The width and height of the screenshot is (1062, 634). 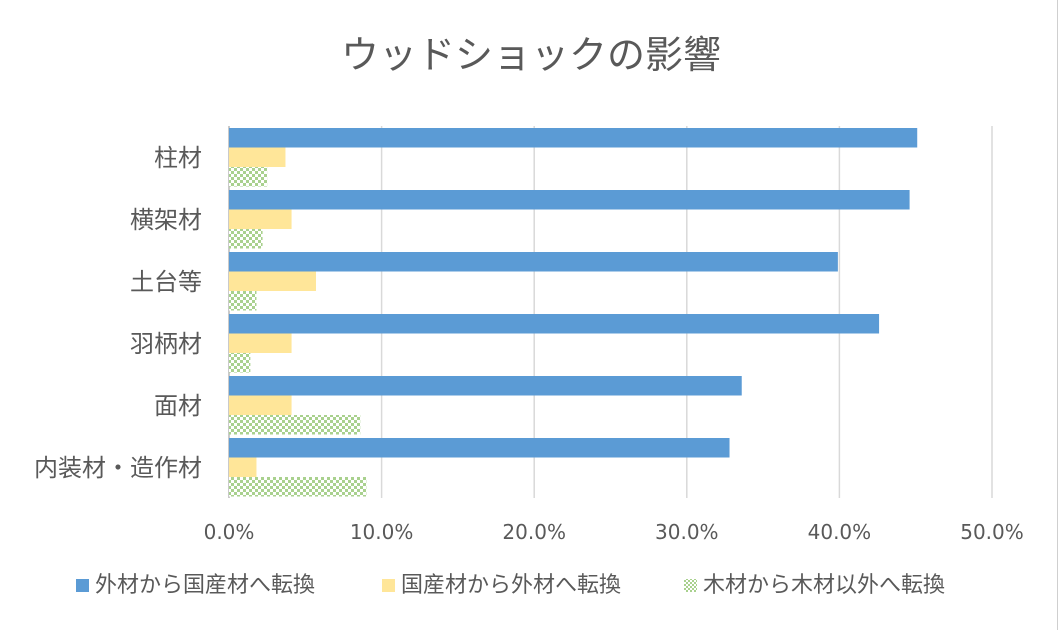 What do you see at coordinates (166, 220) in the screenshot?
I see `category-label: 横架材` at bounding box center [166, 220].